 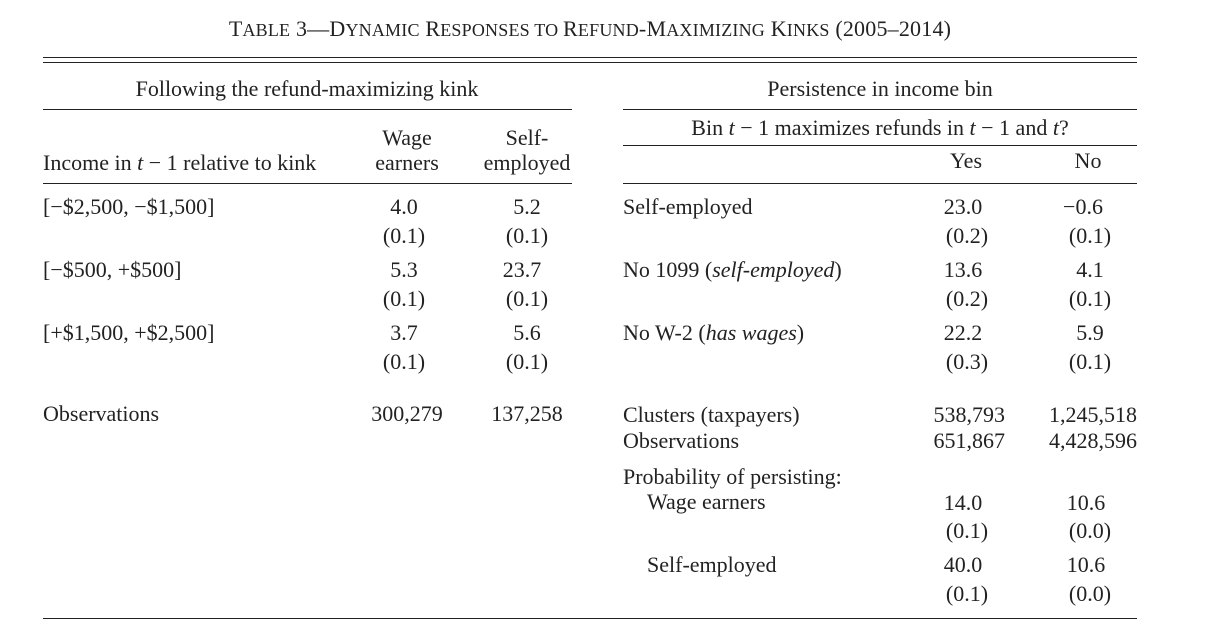 What do you see at coordinates (963, 502) in the screenshot?
I see `cell-value: 14.0` at bounding box center [963, 502].